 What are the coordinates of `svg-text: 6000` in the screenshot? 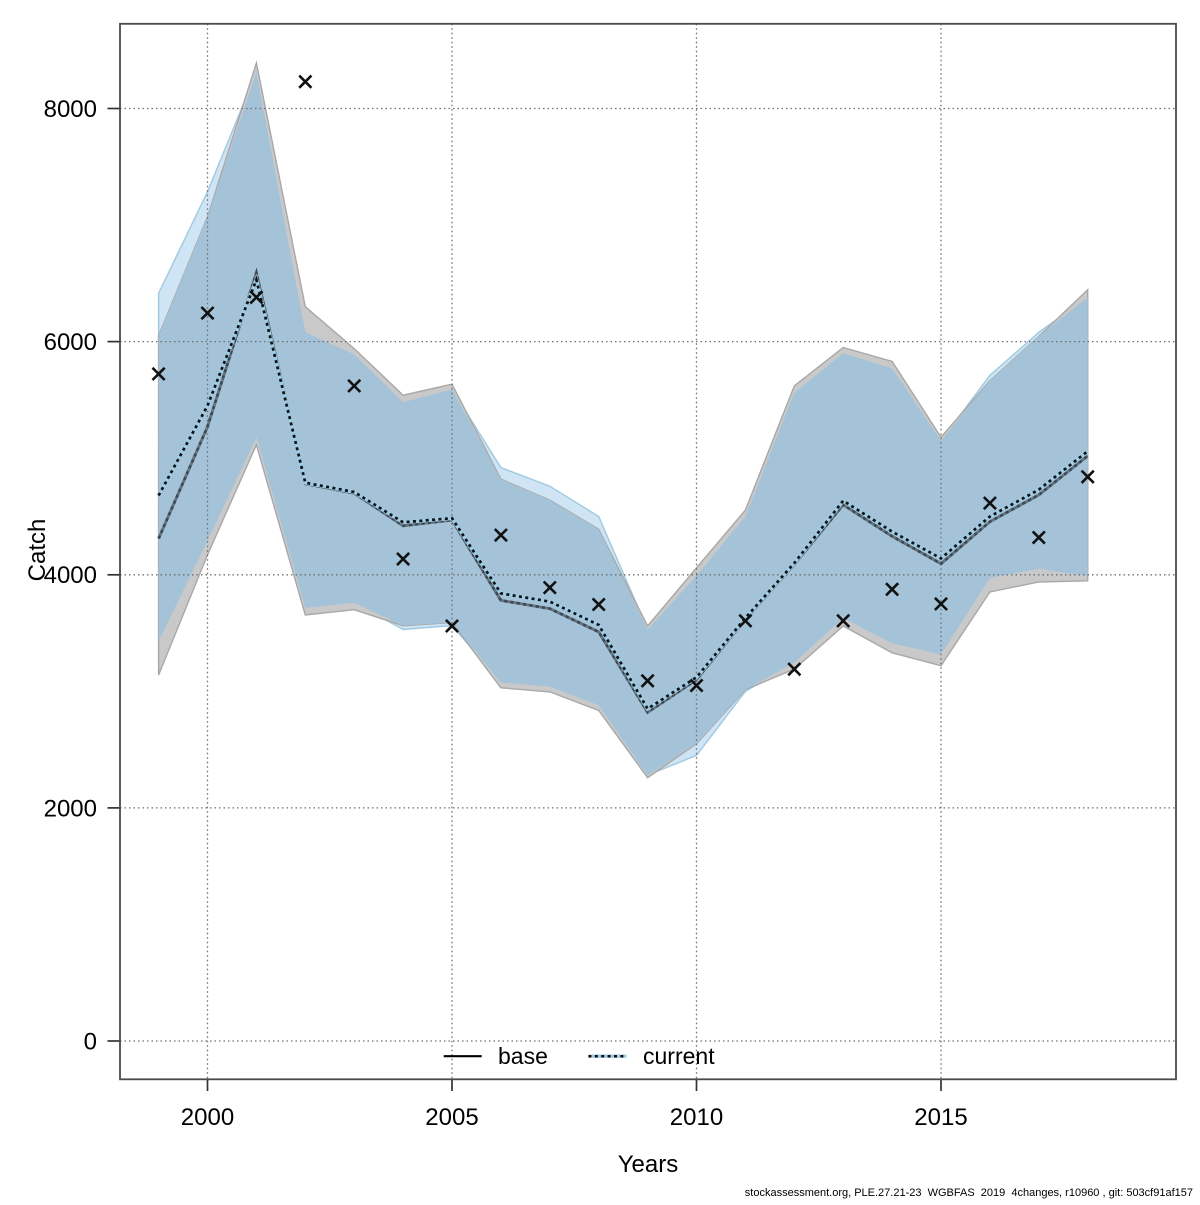 It's located at (70, 342).